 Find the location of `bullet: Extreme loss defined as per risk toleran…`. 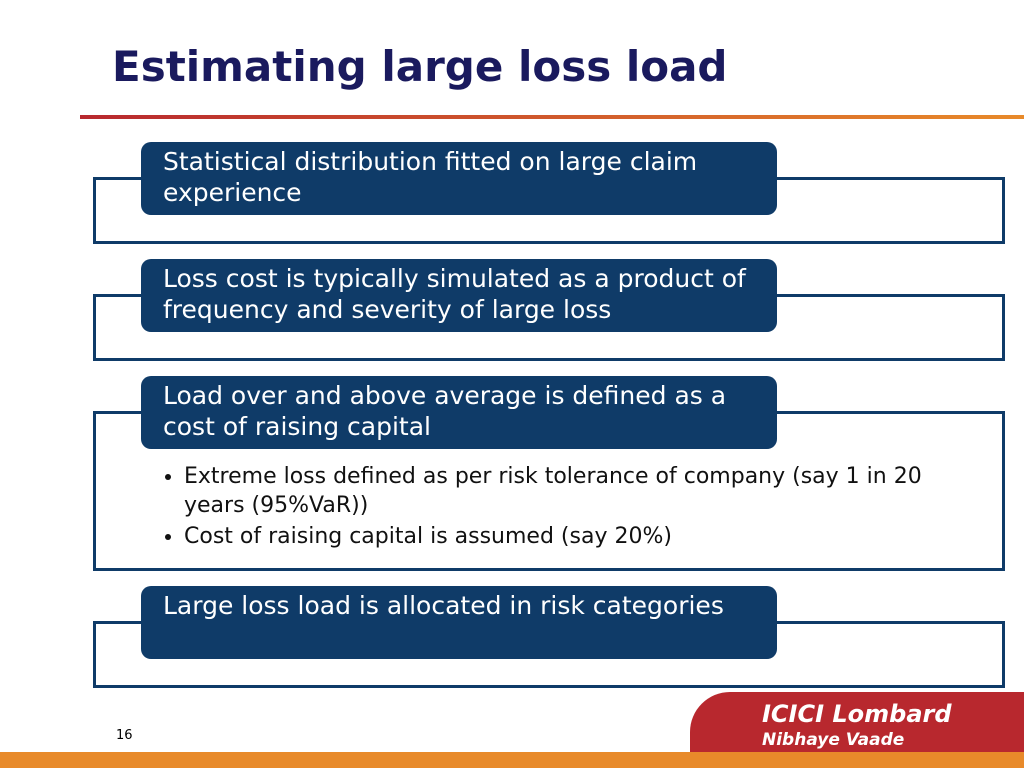

bullet: Extreme loss defined as per risk toleran… is located at coordinates (564, 491).